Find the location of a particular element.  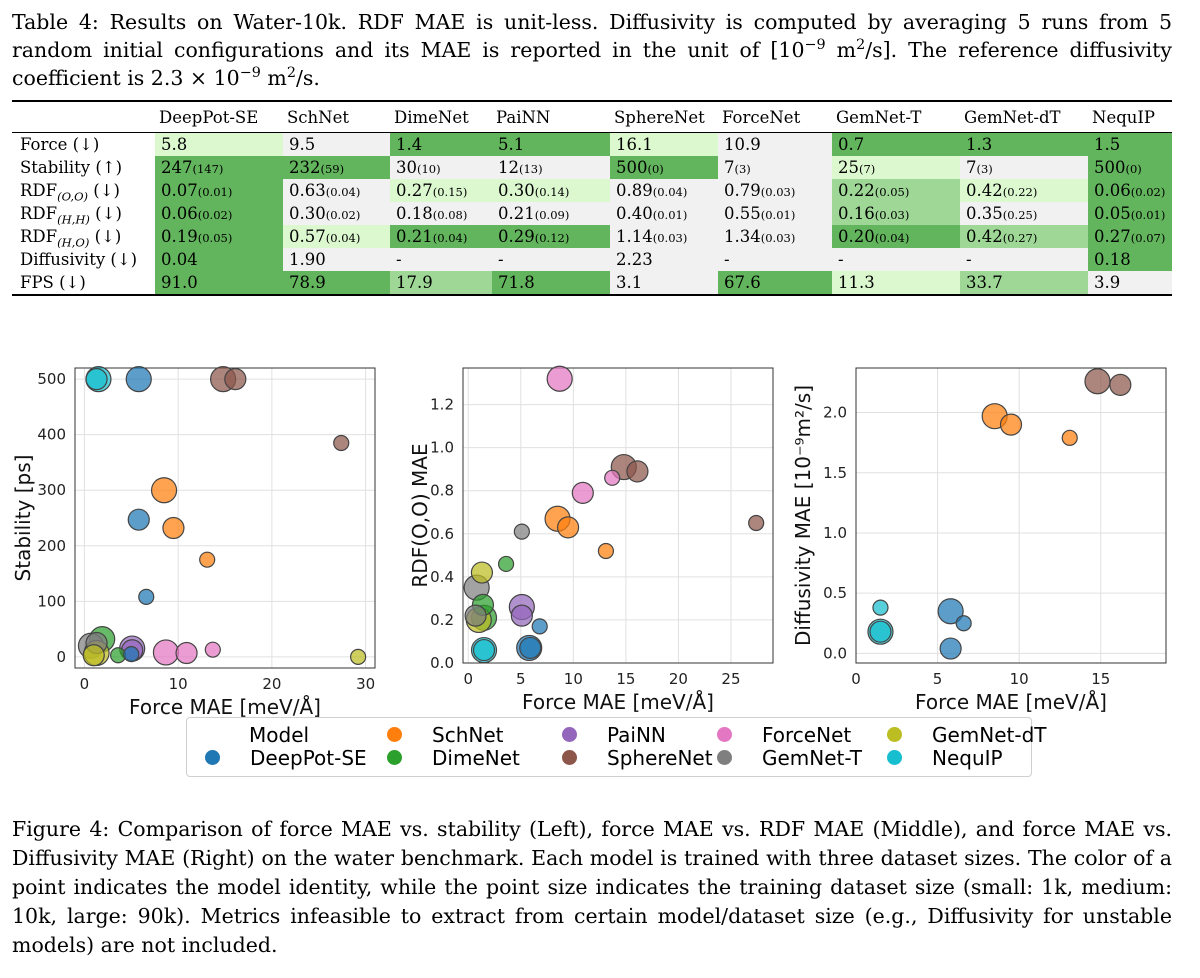

y-tick-label: 200 is located at coordinates (51, 546).